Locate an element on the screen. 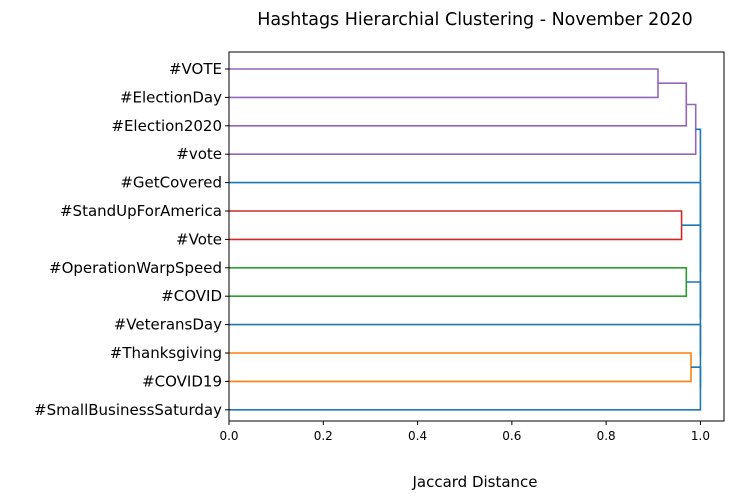 This screenshot has width=735, height=501. leaf-label: #Thanksgiving is located at coordinates (166, 353).